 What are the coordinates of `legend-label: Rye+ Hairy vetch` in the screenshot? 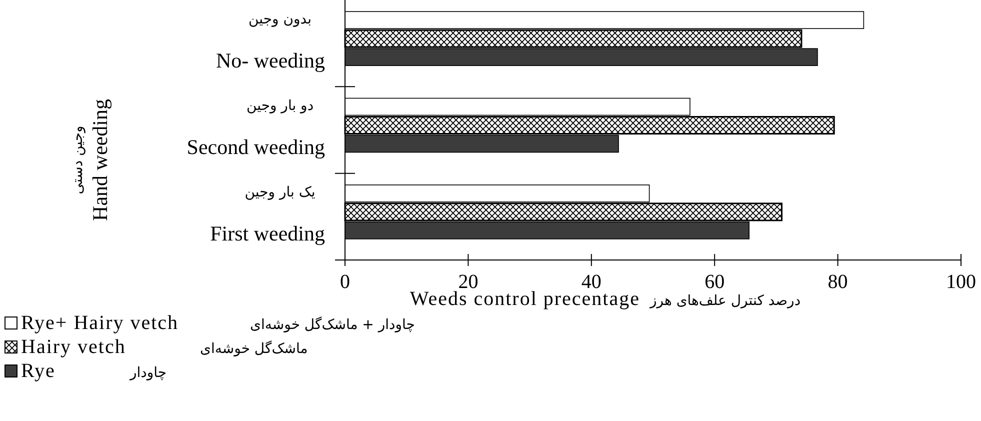 It's located at (100, 323).